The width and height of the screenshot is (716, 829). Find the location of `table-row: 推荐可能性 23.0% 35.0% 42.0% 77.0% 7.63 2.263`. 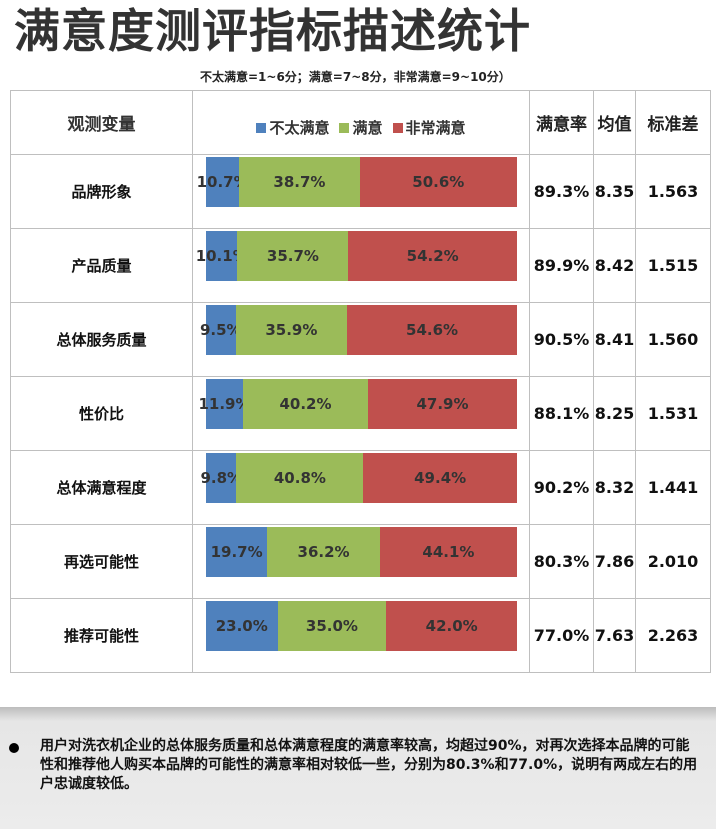

table-row: 推荐可能性 23.0% 35.0% 42.0% 77.0% 7.63 2.263 is located at coordinates (360, 635).